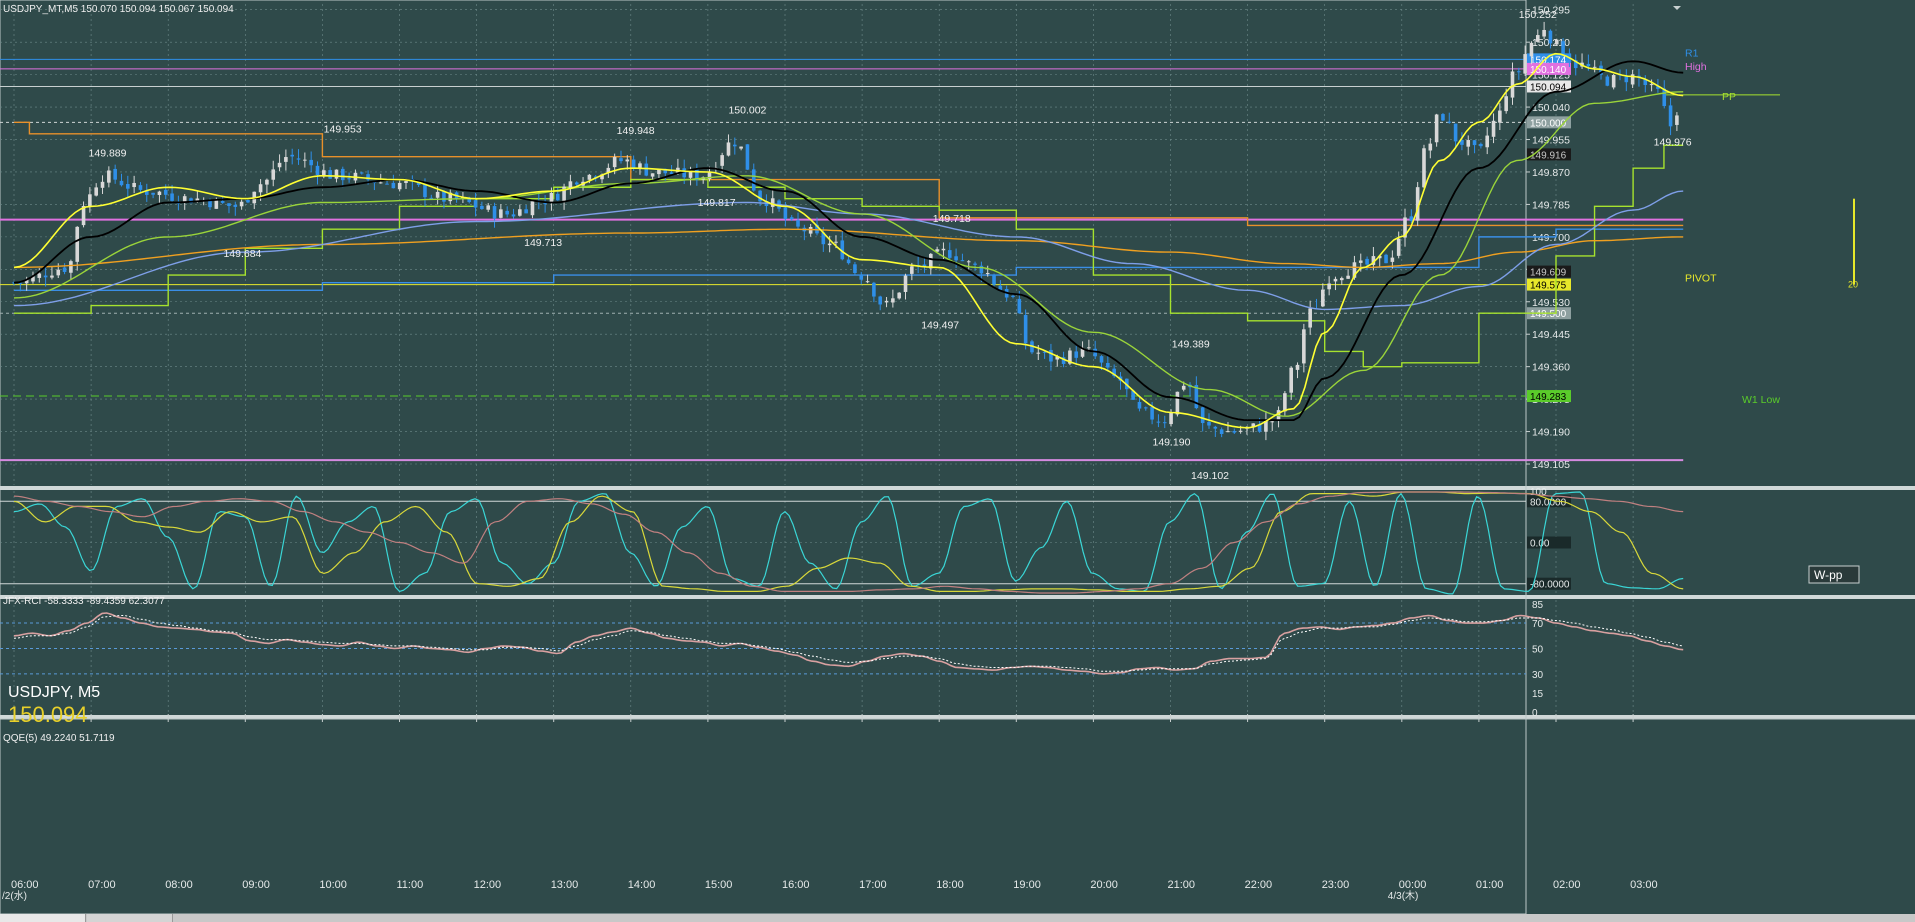  Describe the element at coordinates (950, 885) in the screenshot. I see `x-tick-label: 18:00` at that location.